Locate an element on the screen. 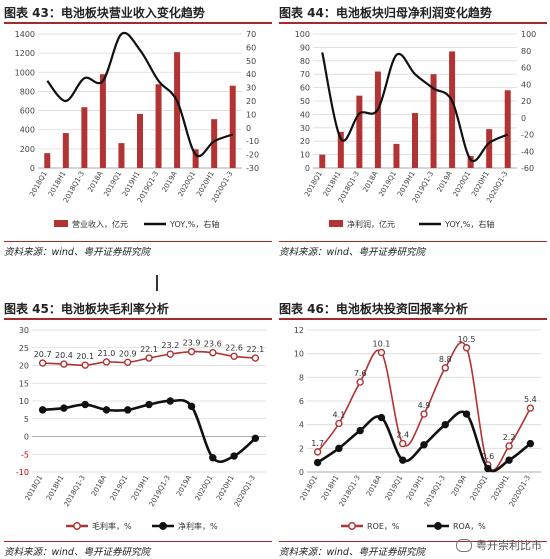 The image size is (550, 559). data-label: 4.1 is located at coordinates (339, 414).